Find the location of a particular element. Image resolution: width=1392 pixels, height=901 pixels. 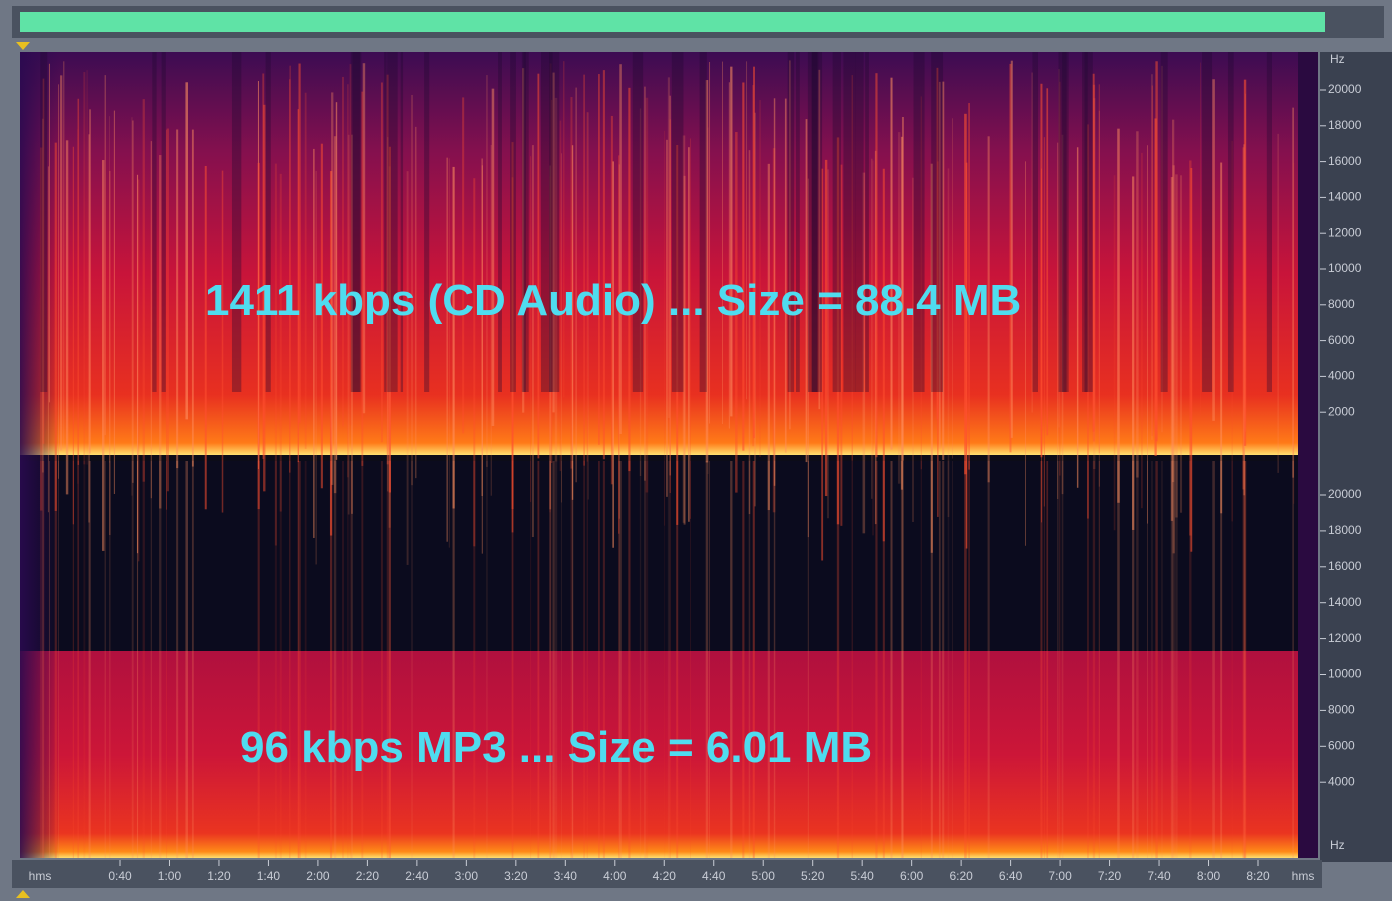

time-label: 1:00 is located at coordinates (170, 876).